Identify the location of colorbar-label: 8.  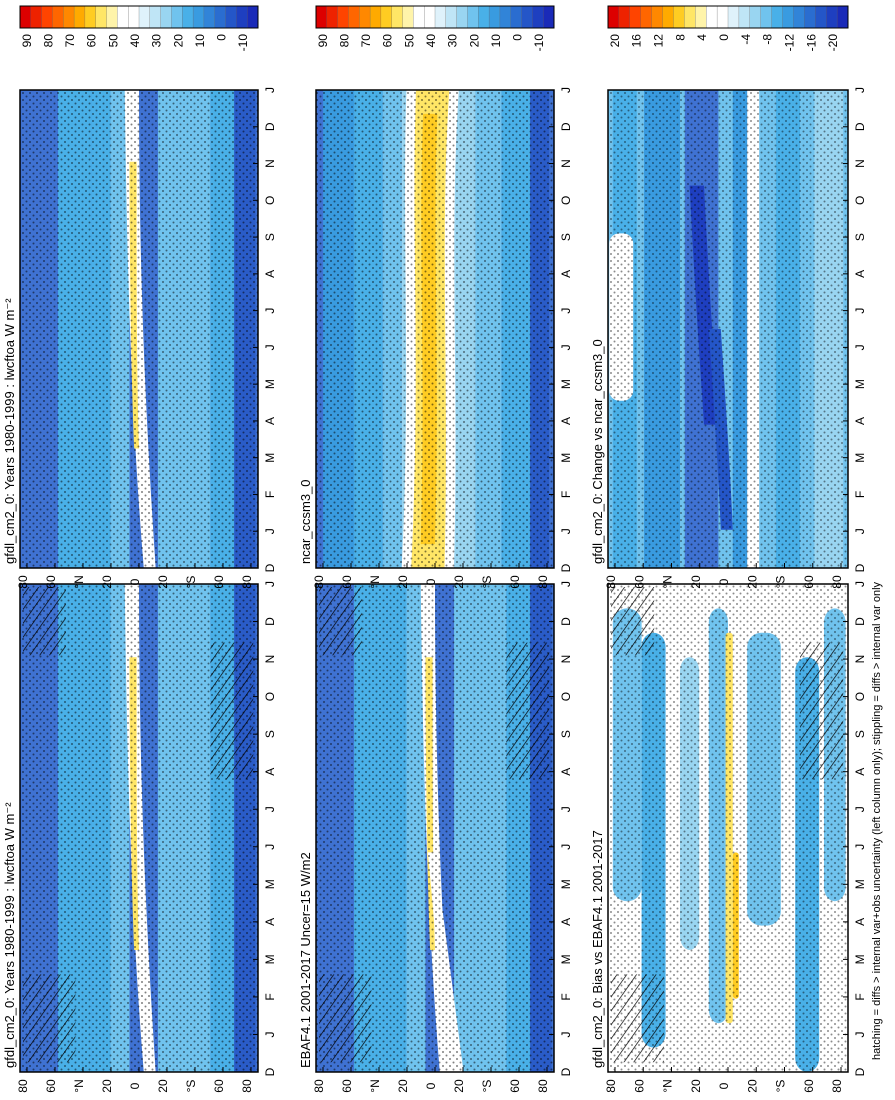
(680, 37).